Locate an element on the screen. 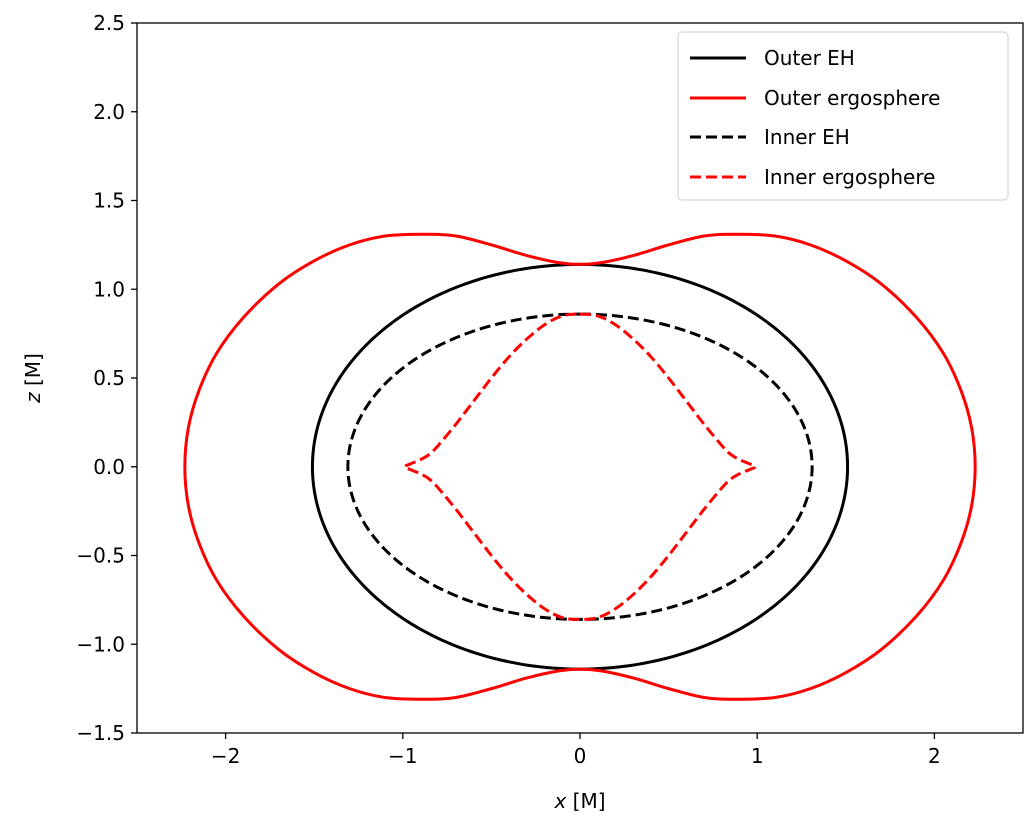 The height and width of the screenshot is (829, 1032). y-tick-label: 0.0 is located at coordinates (109, 467).